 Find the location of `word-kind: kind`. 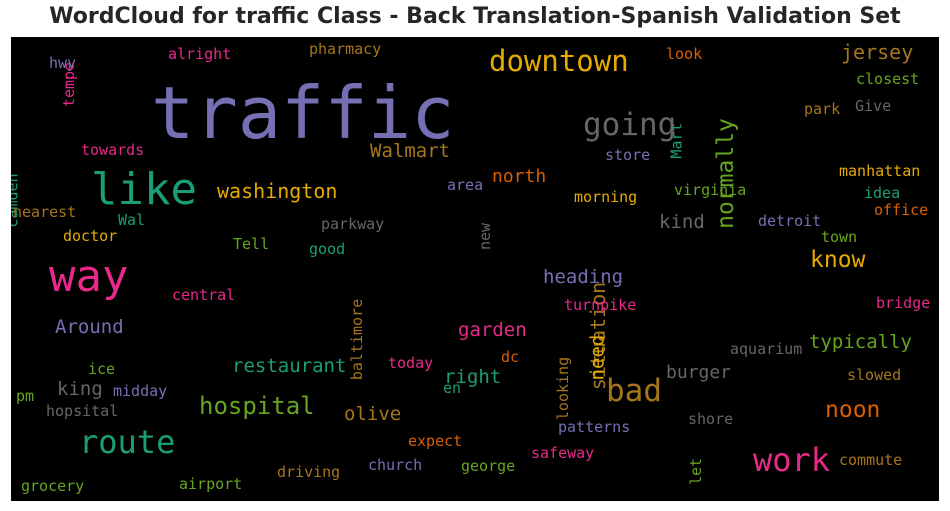

word-kind: kind is located at coordinates (682, 222).